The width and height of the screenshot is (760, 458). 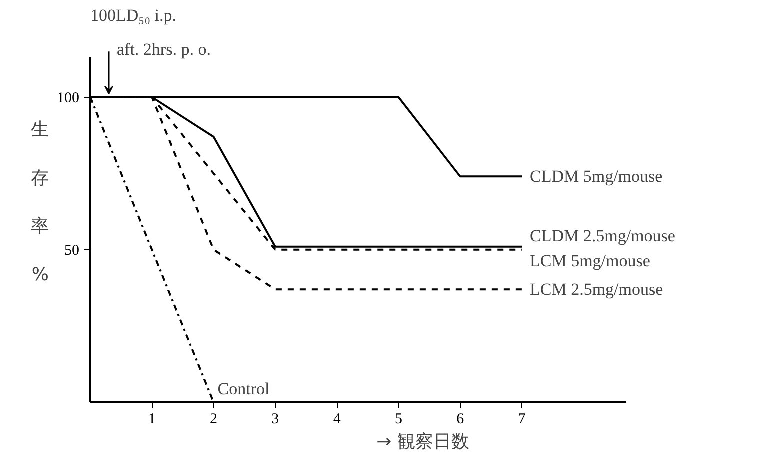 What do you see at coordinates (68, 98) in the screenshot?
I see `y-tick-label: 100` at bounding box center [68, 98].